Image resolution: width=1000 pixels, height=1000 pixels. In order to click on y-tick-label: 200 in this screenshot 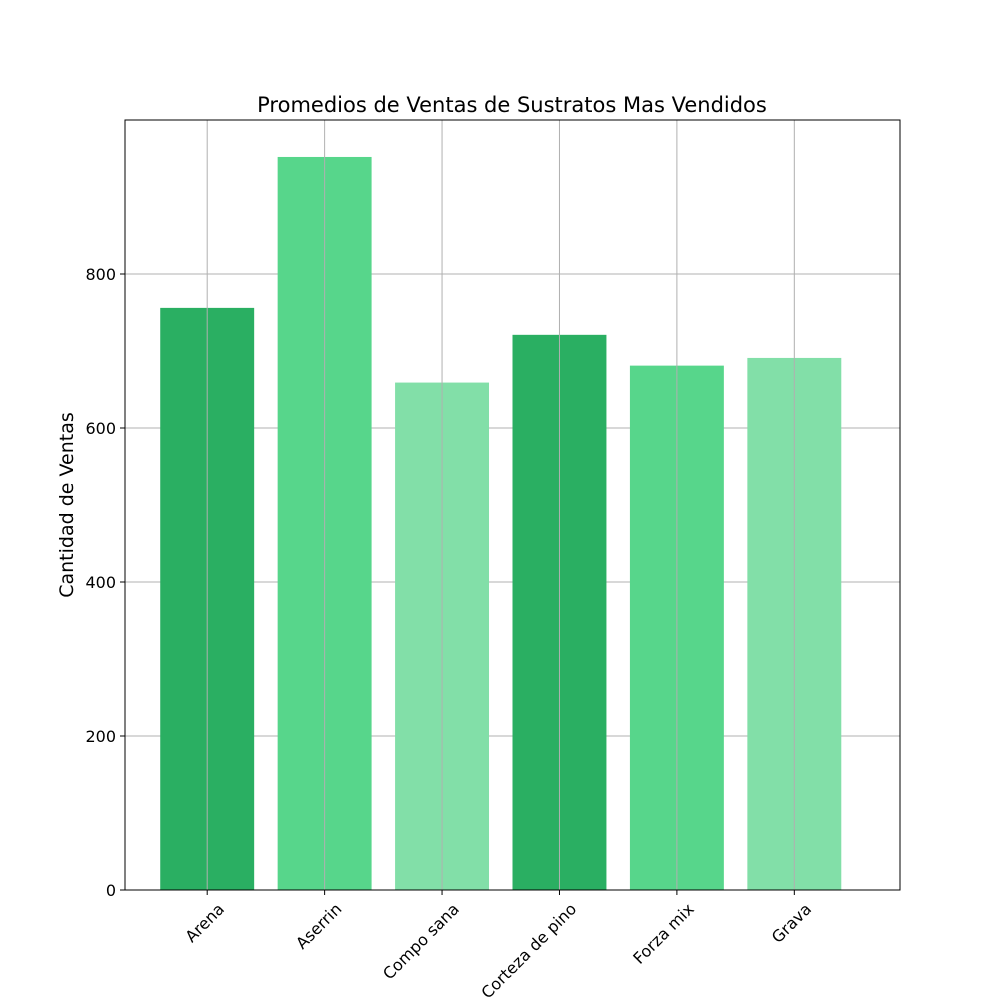, I will do `click(100, 736)`.